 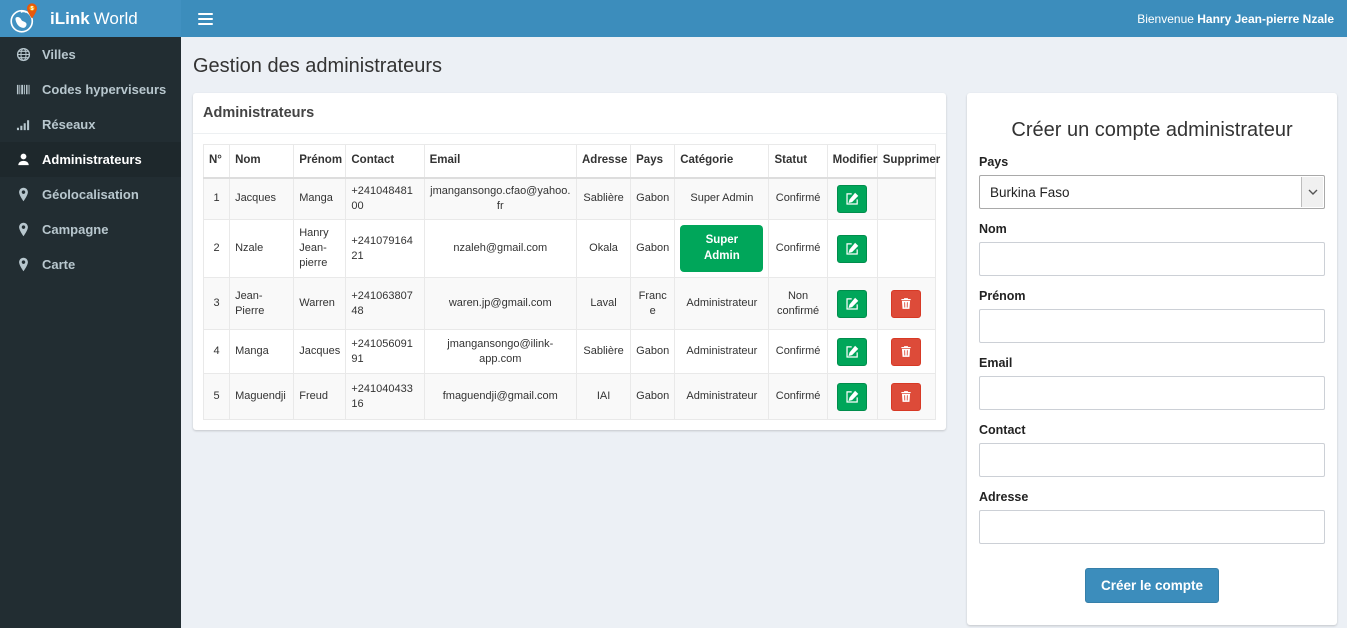 I want to click on cell-nom: Nzale, so click(x=262, y=249).